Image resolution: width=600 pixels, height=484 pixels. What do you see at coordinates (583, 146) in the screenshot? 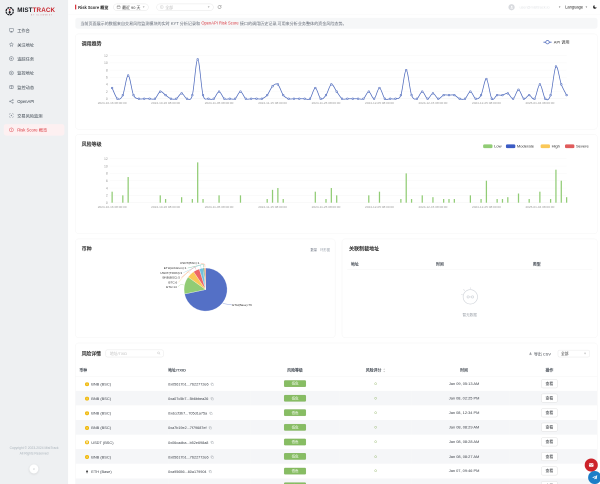
I see `svg-text: Severe` at bounding box center [583, 146].